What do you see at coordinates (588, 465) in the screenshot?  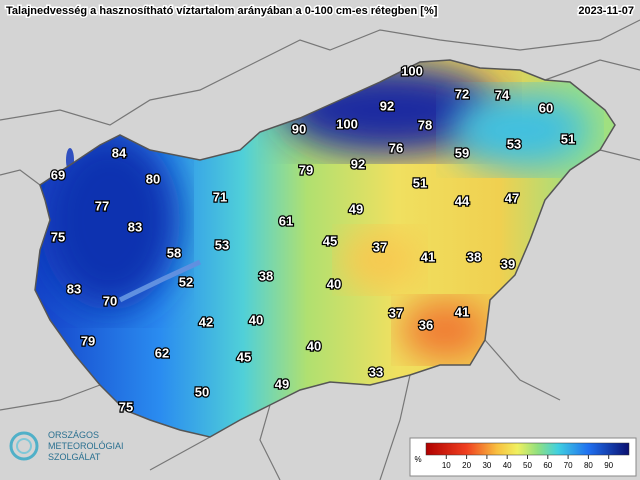 I see `legend-tick-label: 80` at bounding box center [588, 465].